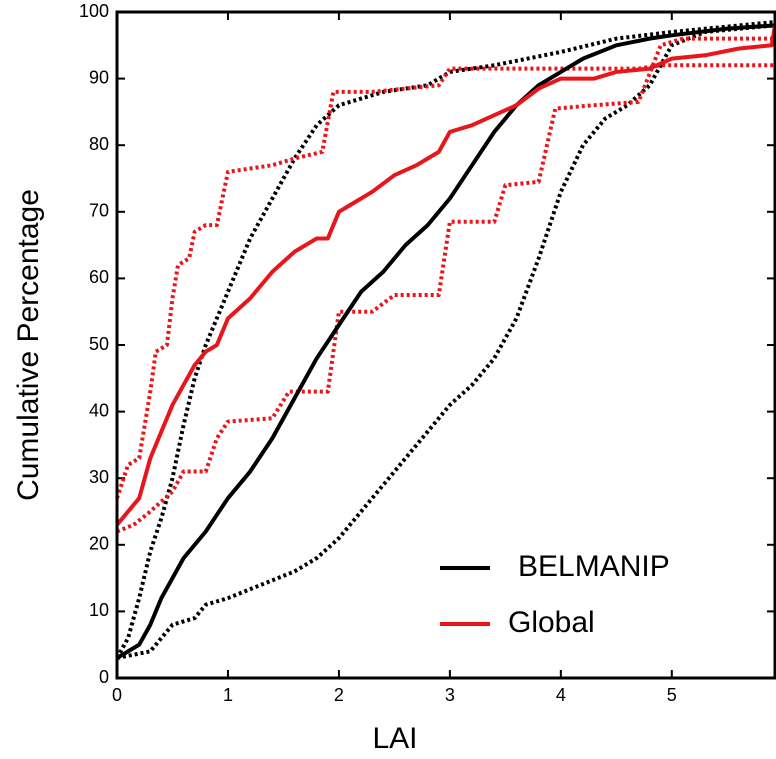  I want to click on y-axis-label: Cumulative Percentage, so click(28, 345).